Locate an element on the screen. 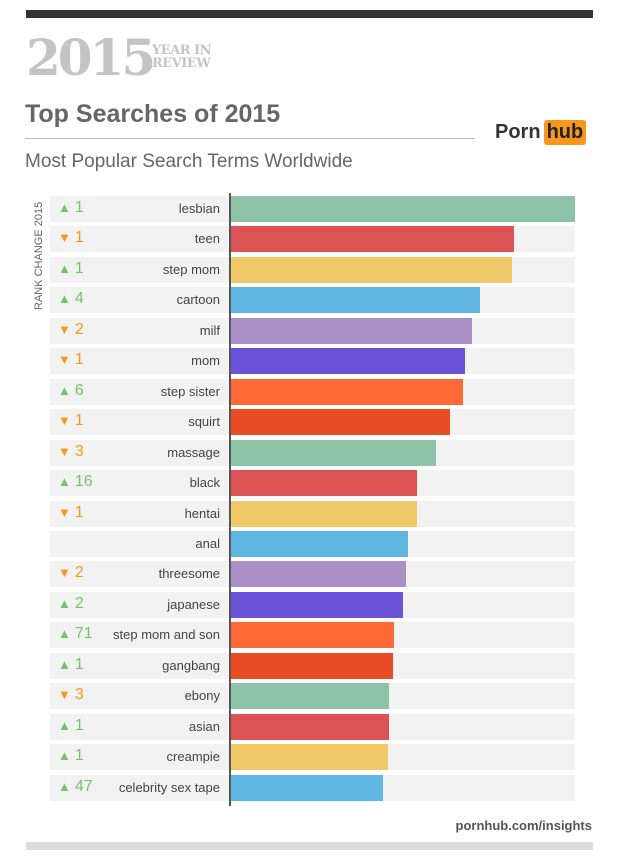 This screenshot has height=862, width=620. chart-subtitle: Most Popular Search Terms Worldwide is located at coordinates (189, 161).